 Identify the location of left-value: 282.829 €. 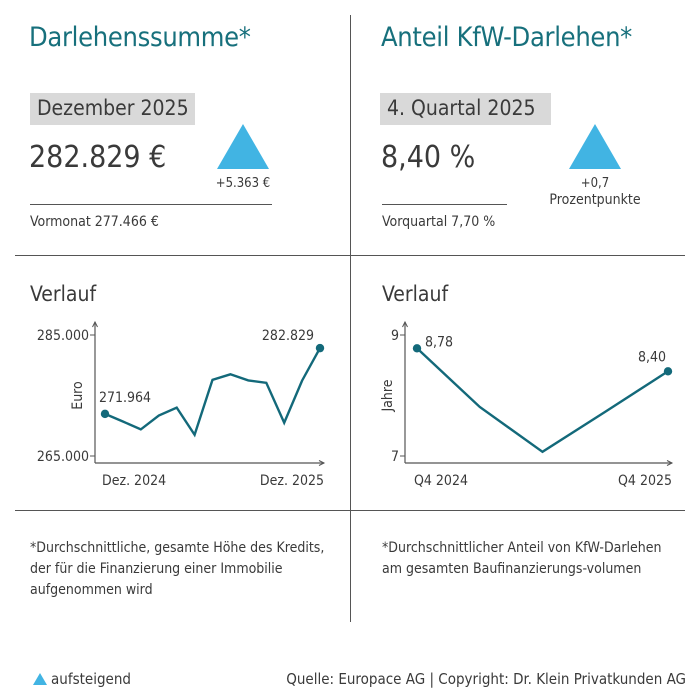
(98, 157).